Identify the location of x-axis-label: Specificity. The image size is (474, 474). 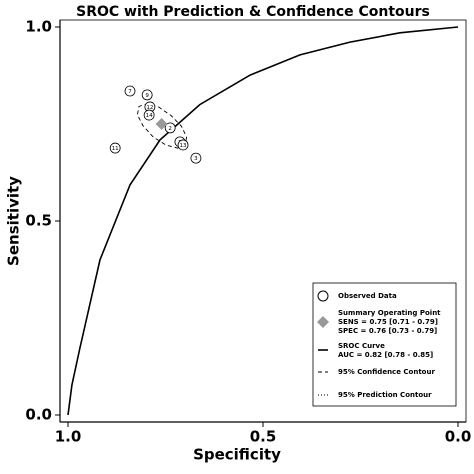
(237, 455).